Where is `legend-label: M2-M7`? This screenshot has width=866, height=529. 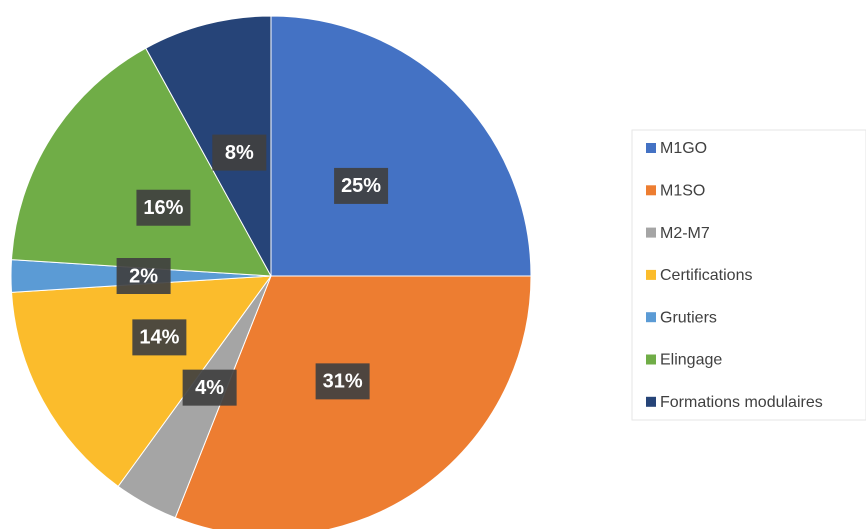 legend-label: M2-M7 is located at coordinates (685, 233).